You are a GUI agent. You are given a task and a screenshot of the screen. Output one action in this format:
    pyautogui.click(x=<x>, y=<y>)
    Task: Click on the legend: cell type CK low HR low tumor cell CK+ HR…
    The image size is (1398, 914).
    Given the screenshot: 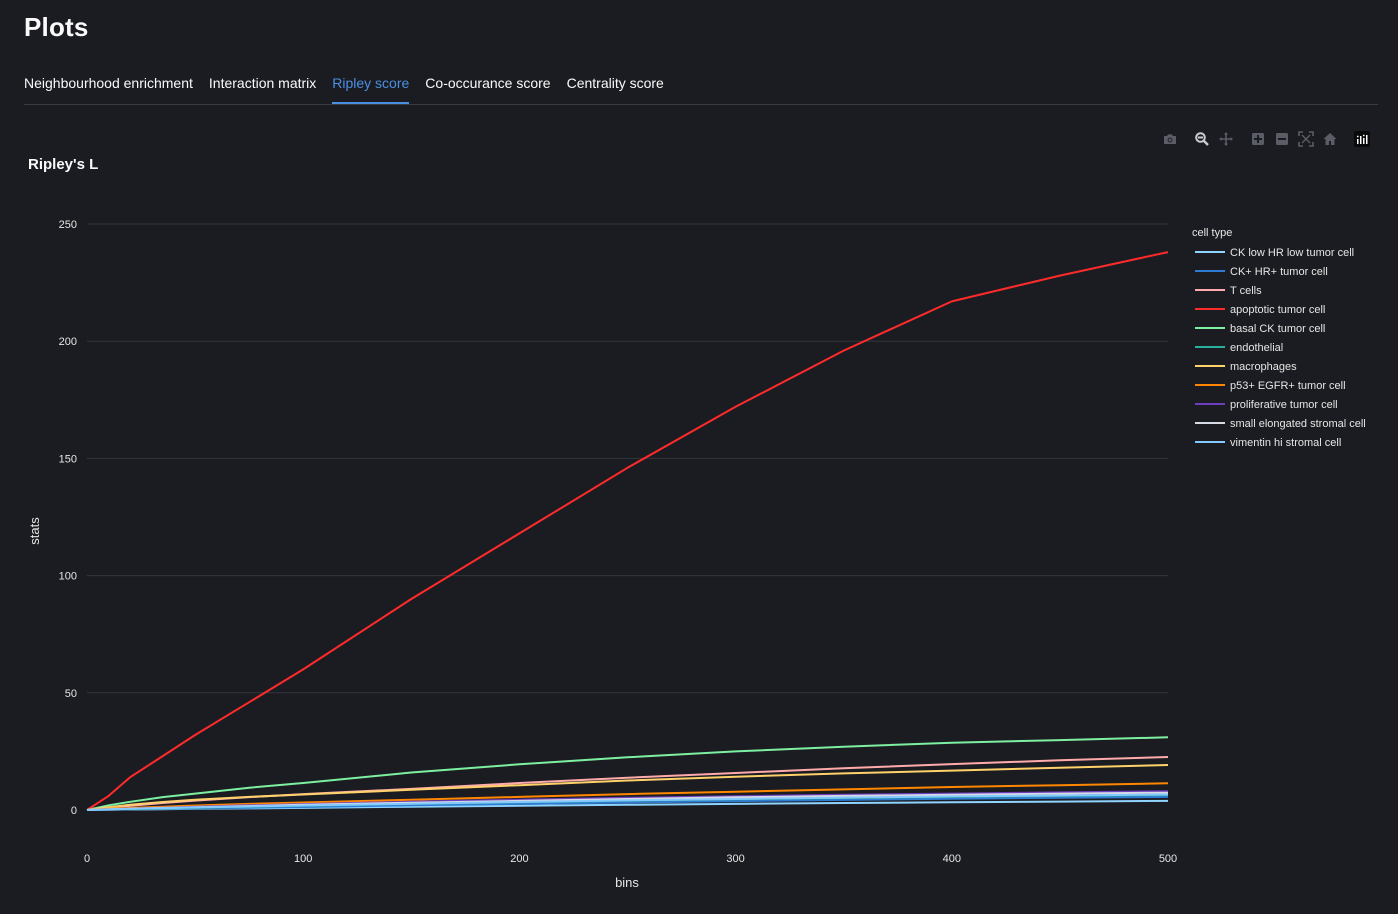 What is the action you would take?
    pyautogui.click(x=1279, y=338)
    